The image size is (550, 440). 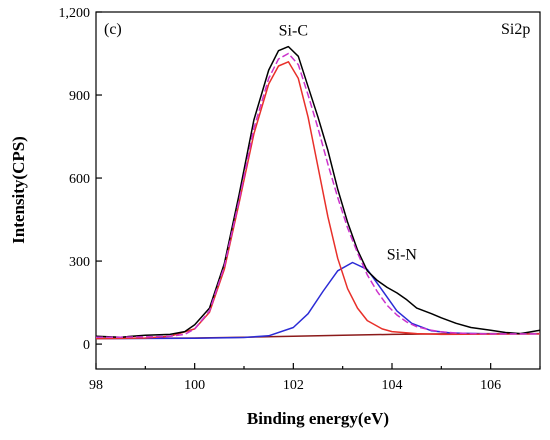 I want to click on x-axis: 98 100 102 104 106, so click(x=315, y=378).